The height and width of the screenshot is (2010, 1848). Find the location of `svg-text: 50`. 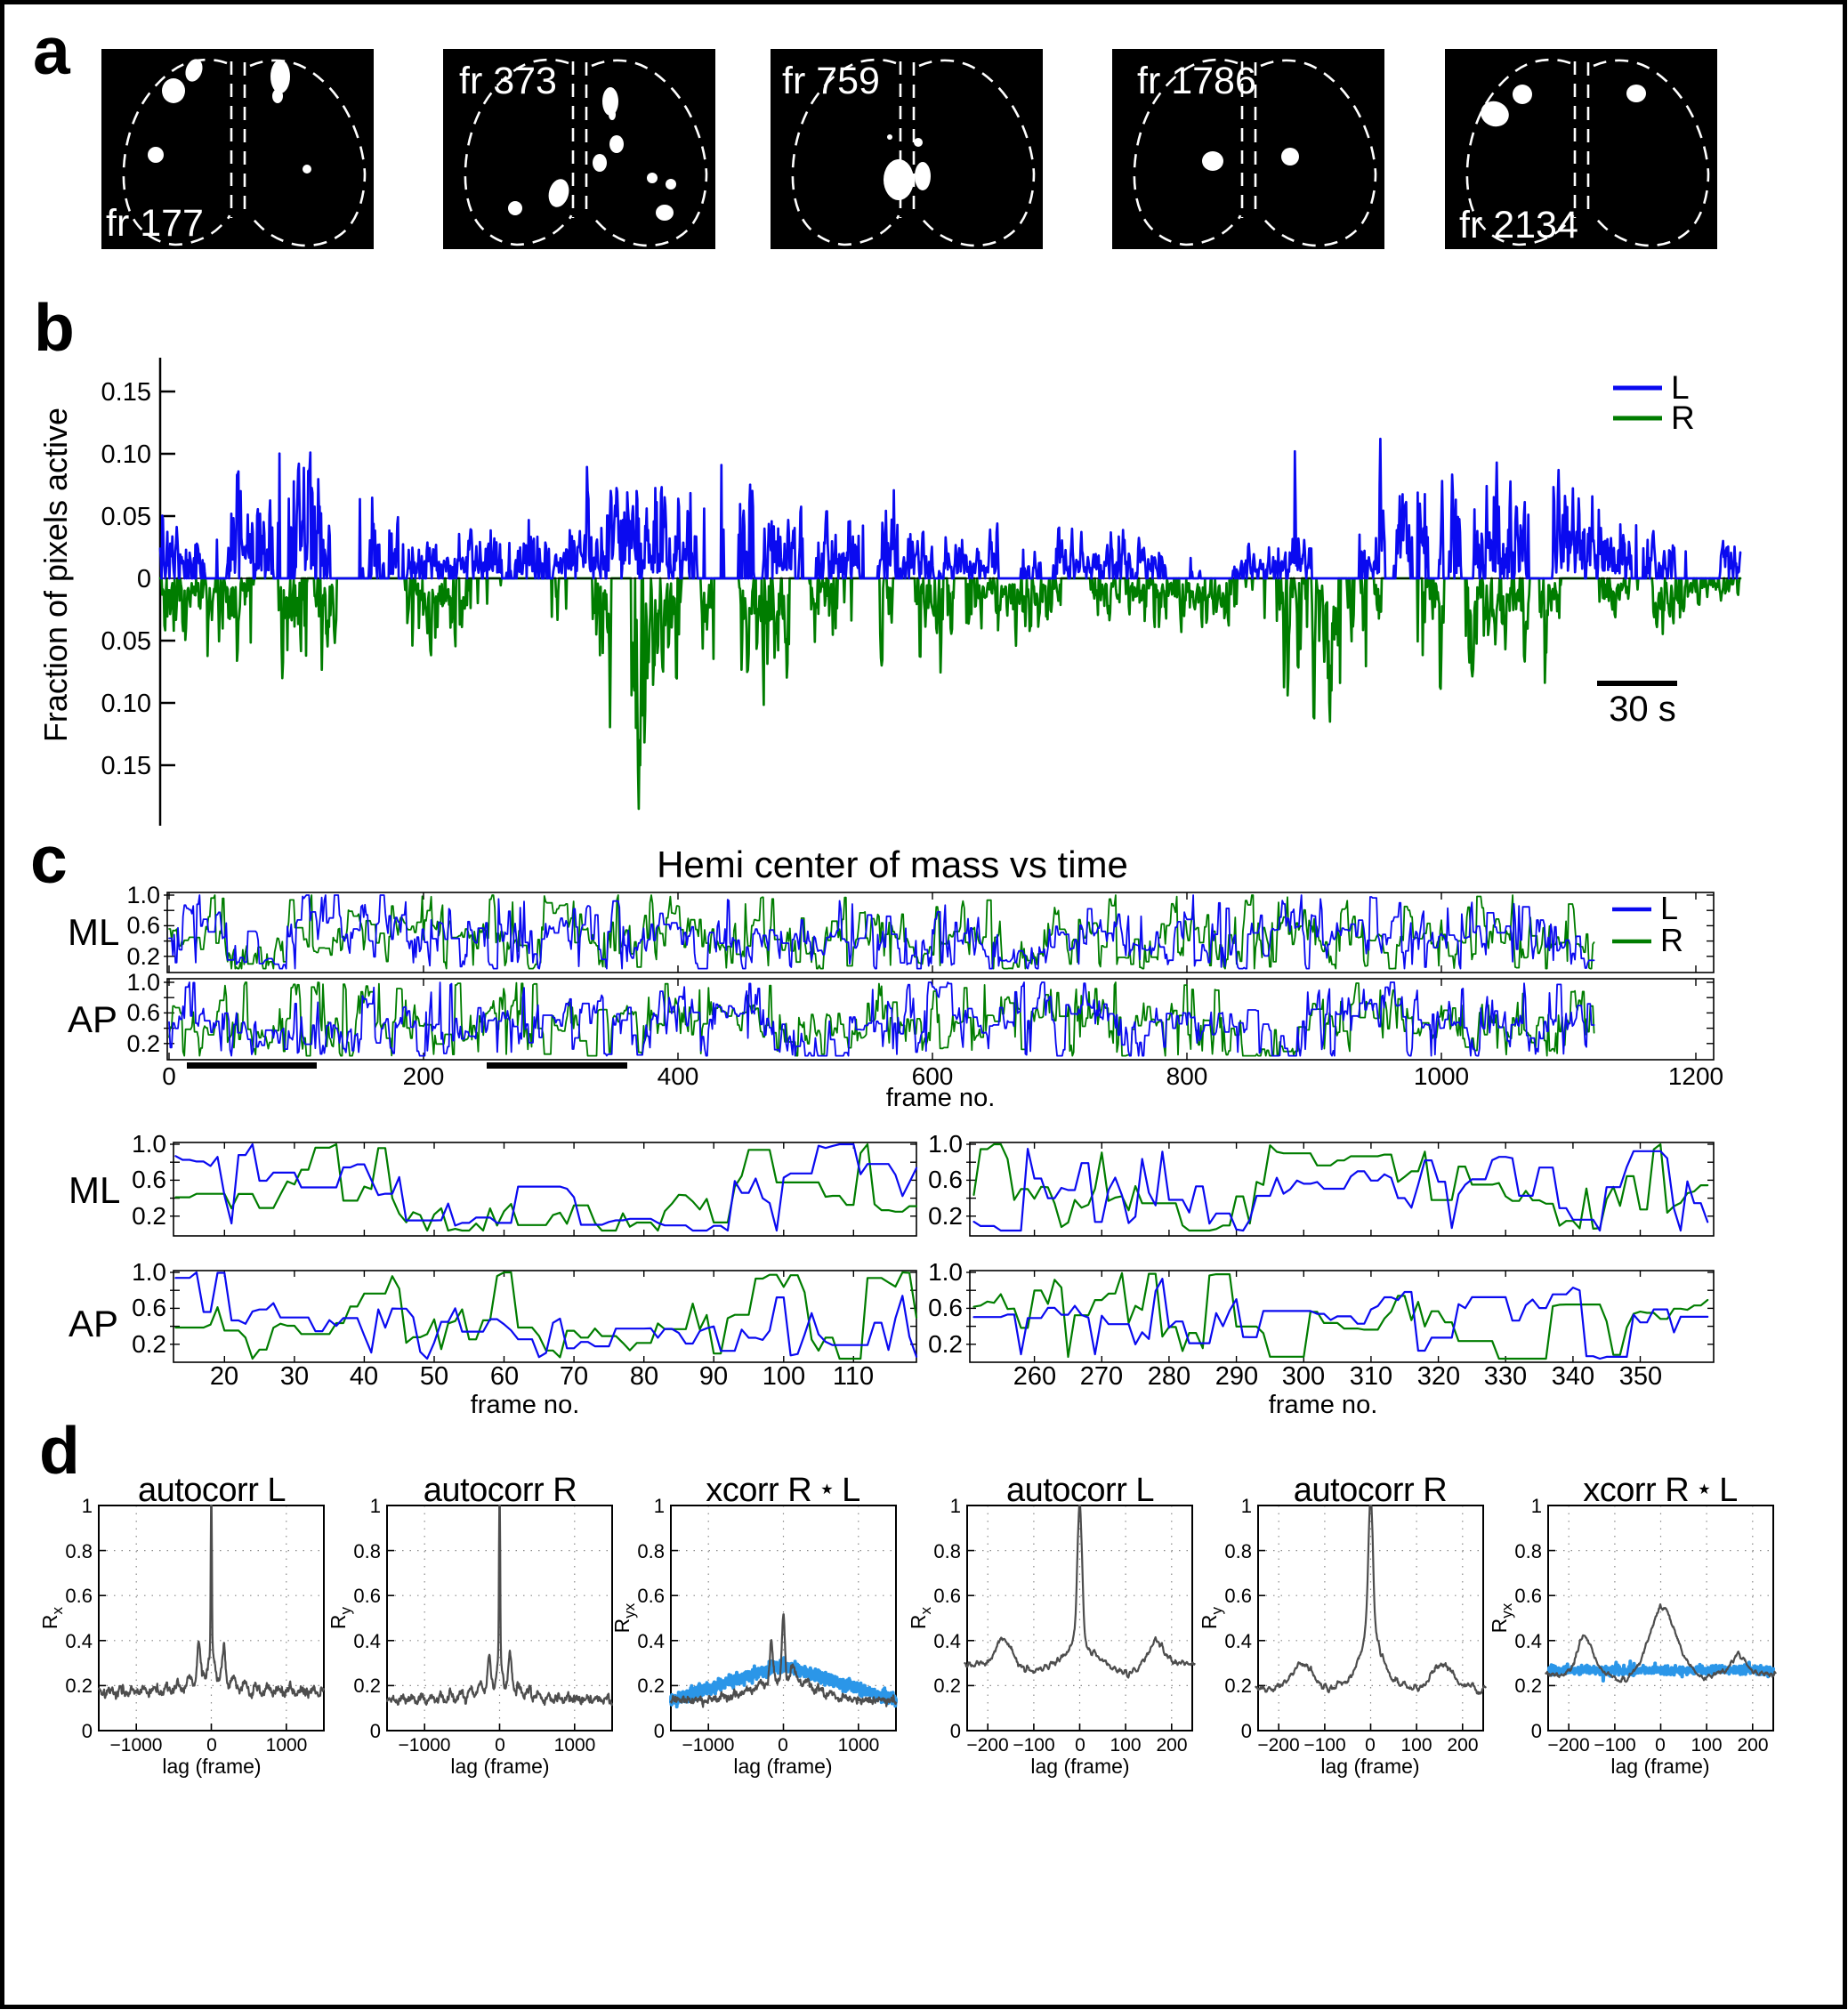

svg-text: 50 is located at coordinates (434, 1376).